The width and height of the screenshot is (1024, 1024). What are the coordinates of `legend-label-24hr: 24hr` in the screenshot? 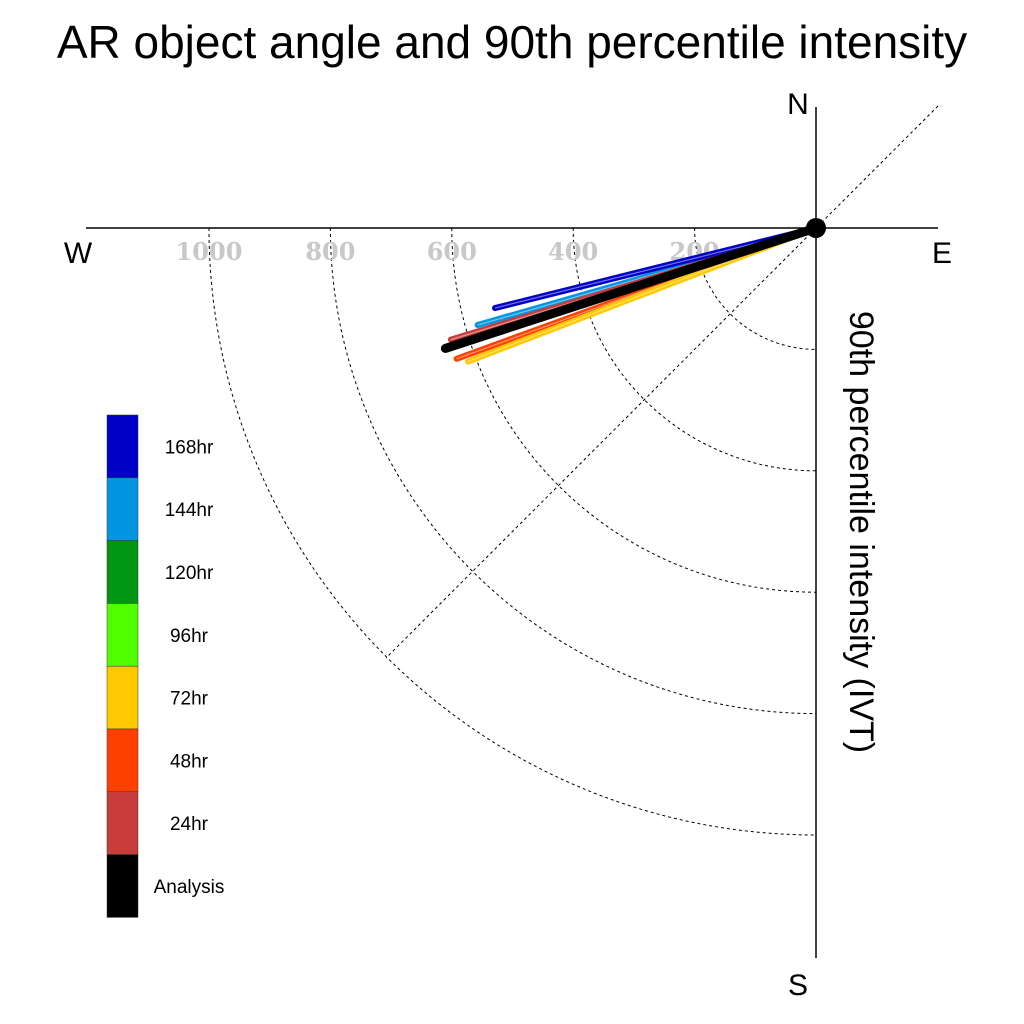 It's located at (189, 824).